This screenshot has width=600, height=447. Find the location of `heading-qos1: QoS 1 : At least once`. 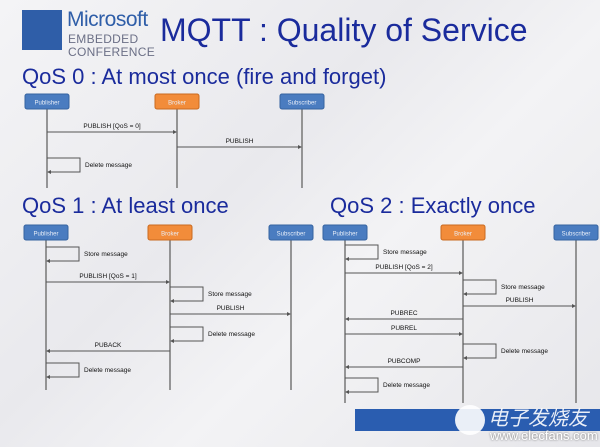

heading-qos1: QoS 1 : At least once is located at coordinates (125, 205).